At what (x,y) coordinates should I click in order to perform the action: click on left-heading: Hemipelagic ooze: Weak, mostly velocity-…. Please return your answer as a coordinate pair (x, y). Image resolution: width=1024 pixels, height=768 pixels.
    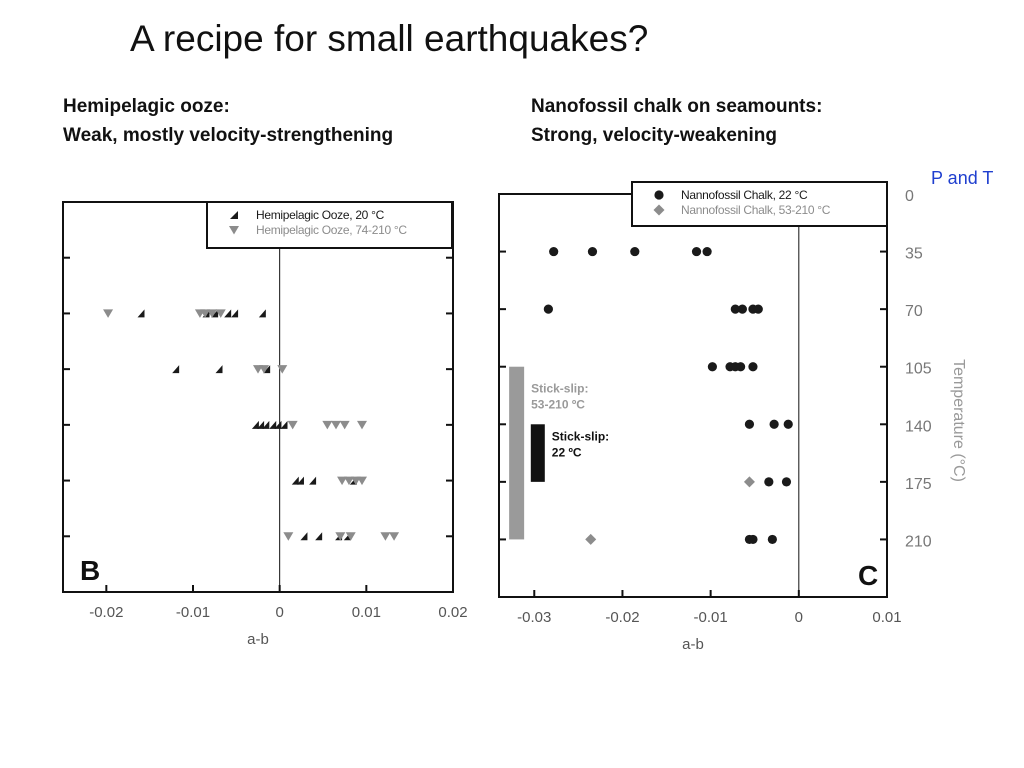
    Looking at the image, I should click on (228, 121).